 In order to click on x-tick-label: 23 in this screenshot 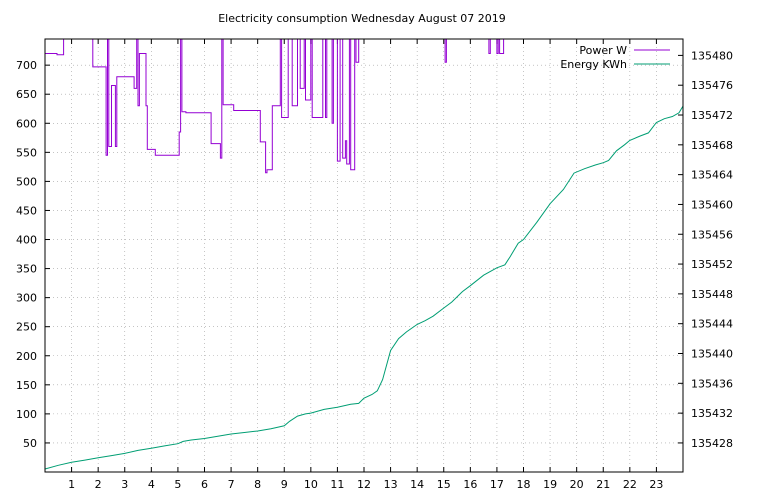, I will do `click(656, 484)`.